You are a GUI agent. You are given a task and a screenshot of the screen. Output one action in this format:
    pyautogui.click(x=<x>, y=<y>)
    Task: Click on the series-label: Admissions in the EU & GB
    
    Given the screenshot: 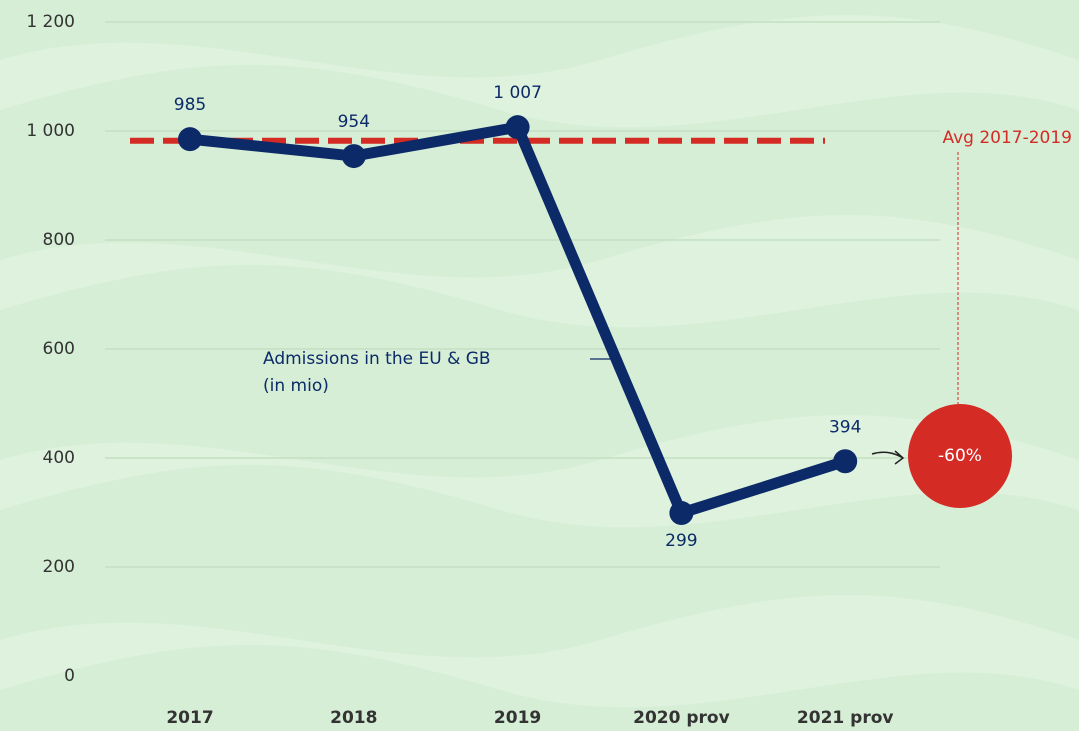 What is the action you would take?
    pyautogui.click(x=377, y=359)
    